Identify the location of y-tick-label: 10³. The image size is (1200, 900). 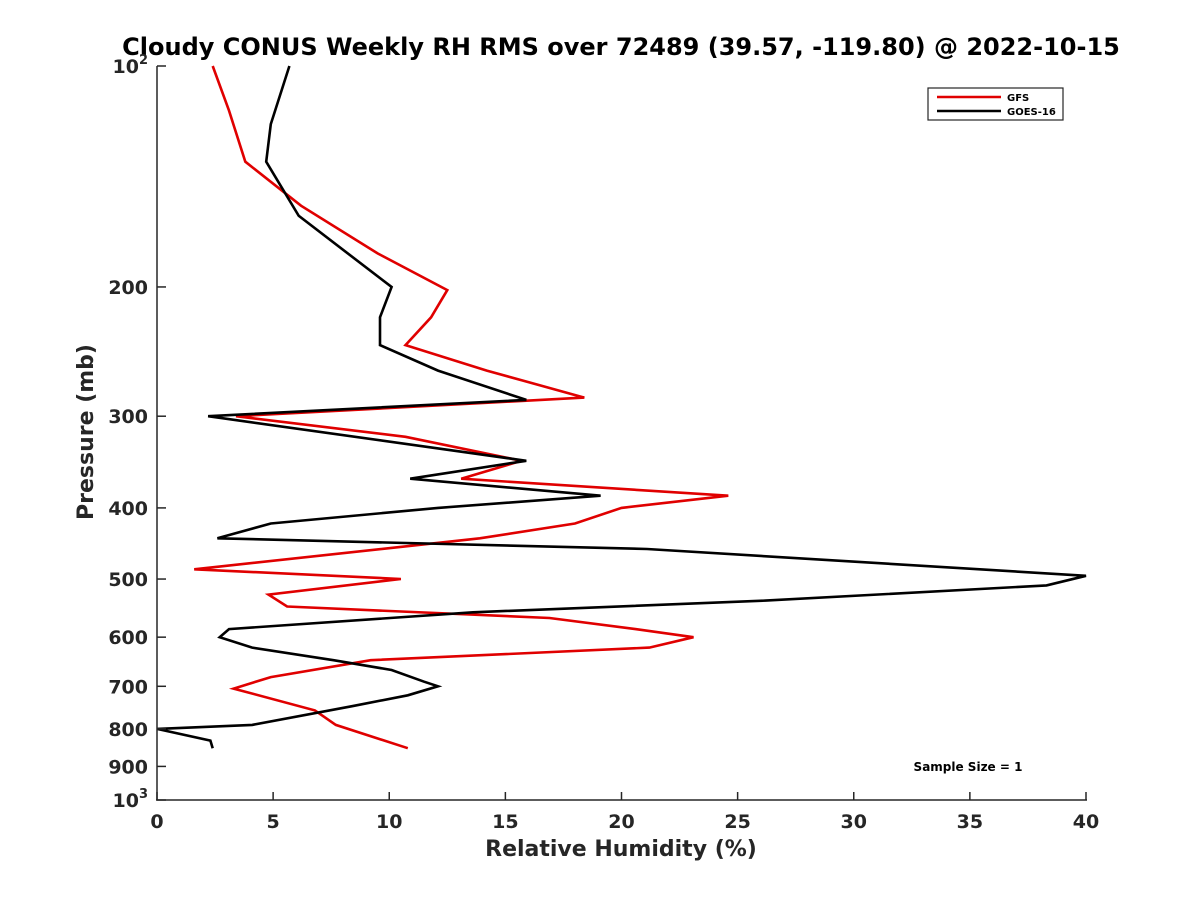
(131, 799).